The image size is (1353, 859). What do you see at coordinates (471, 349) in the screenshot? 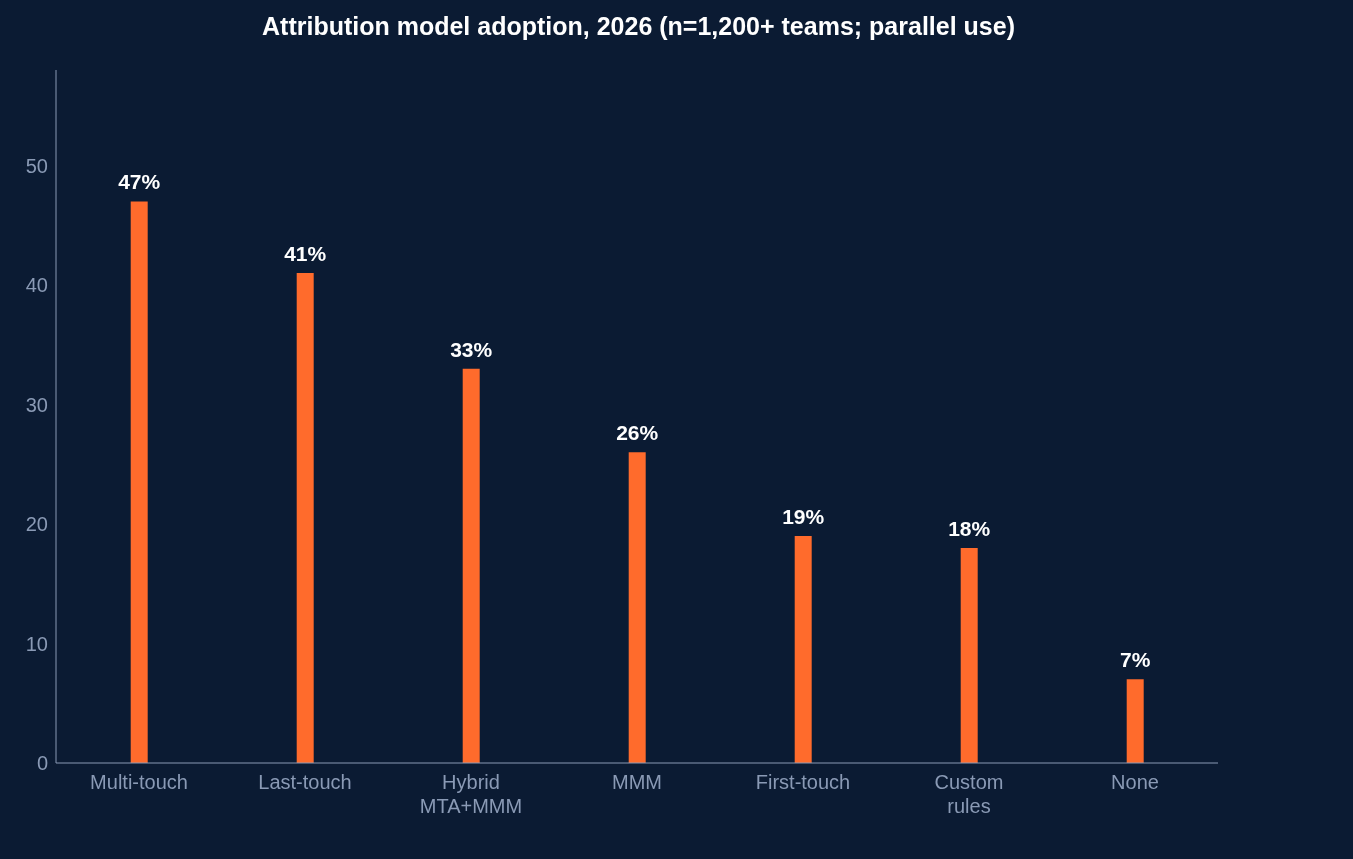
I see `data-label: 33%` at bounding box center [471, 349].